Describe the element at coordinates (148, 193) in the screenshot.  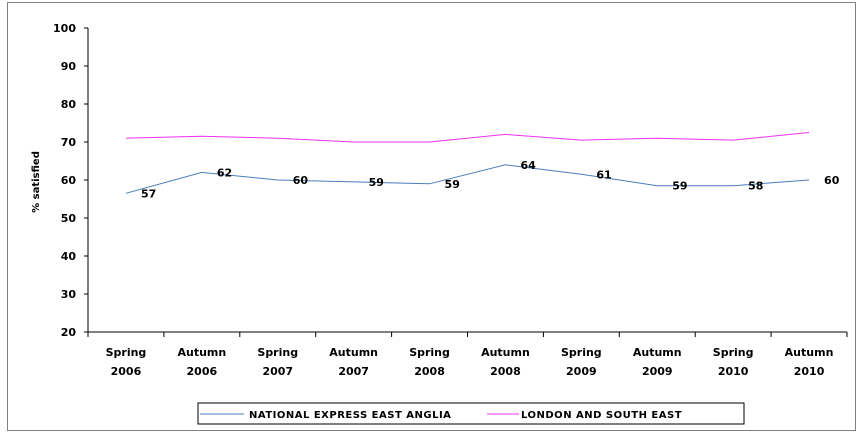
I see `data-label: 57` at that location.